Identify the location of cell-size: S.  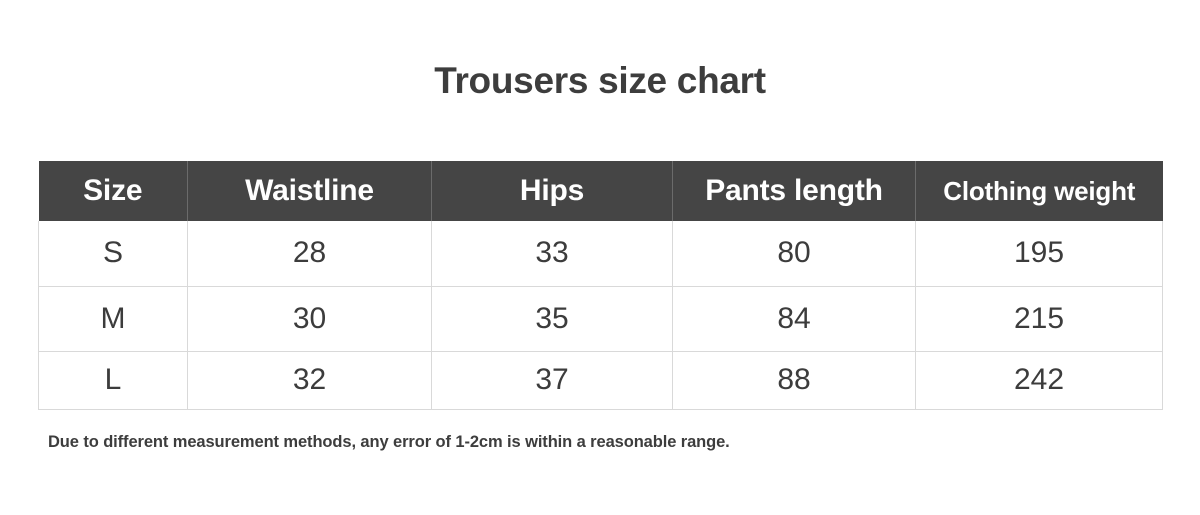
(113, 254).